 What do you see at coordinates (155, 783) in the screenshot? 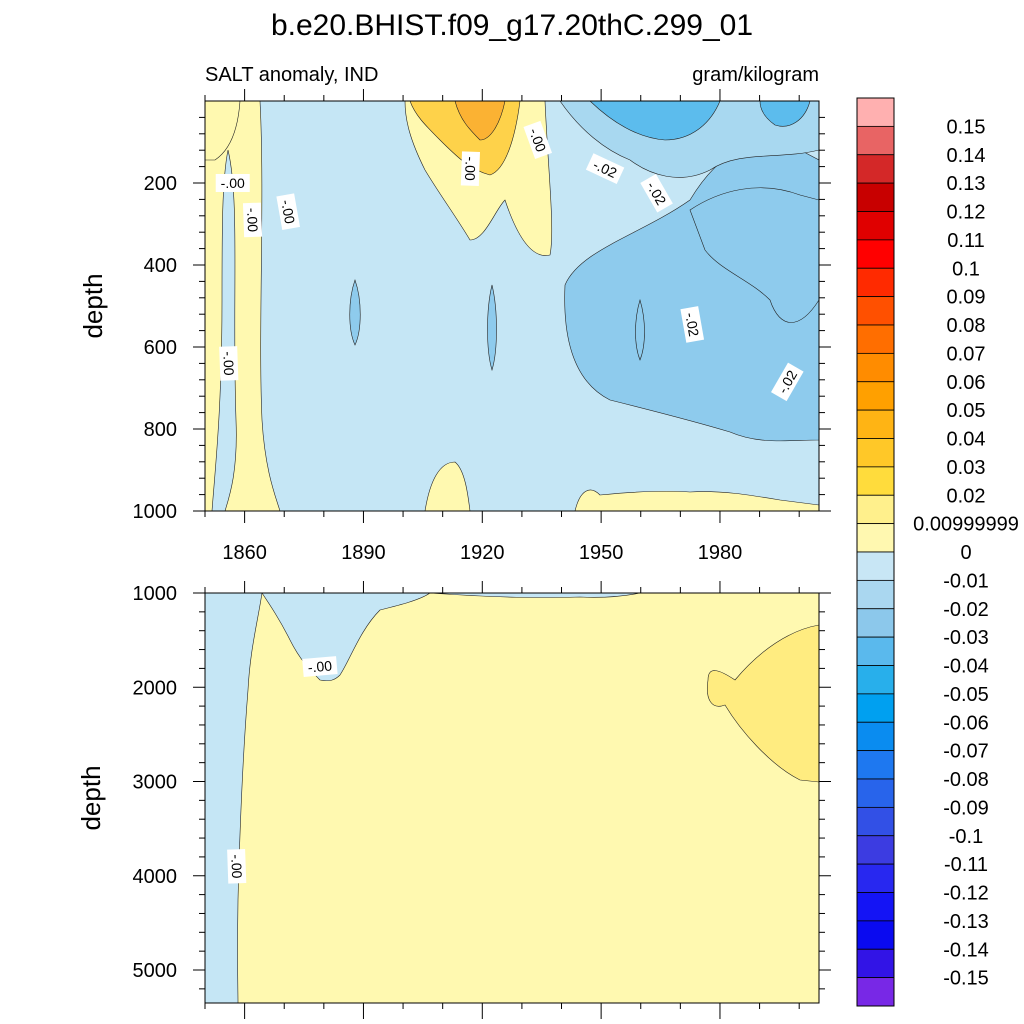
I see `lower-y-tick-label: 3000` at bounding box center [155, 783].